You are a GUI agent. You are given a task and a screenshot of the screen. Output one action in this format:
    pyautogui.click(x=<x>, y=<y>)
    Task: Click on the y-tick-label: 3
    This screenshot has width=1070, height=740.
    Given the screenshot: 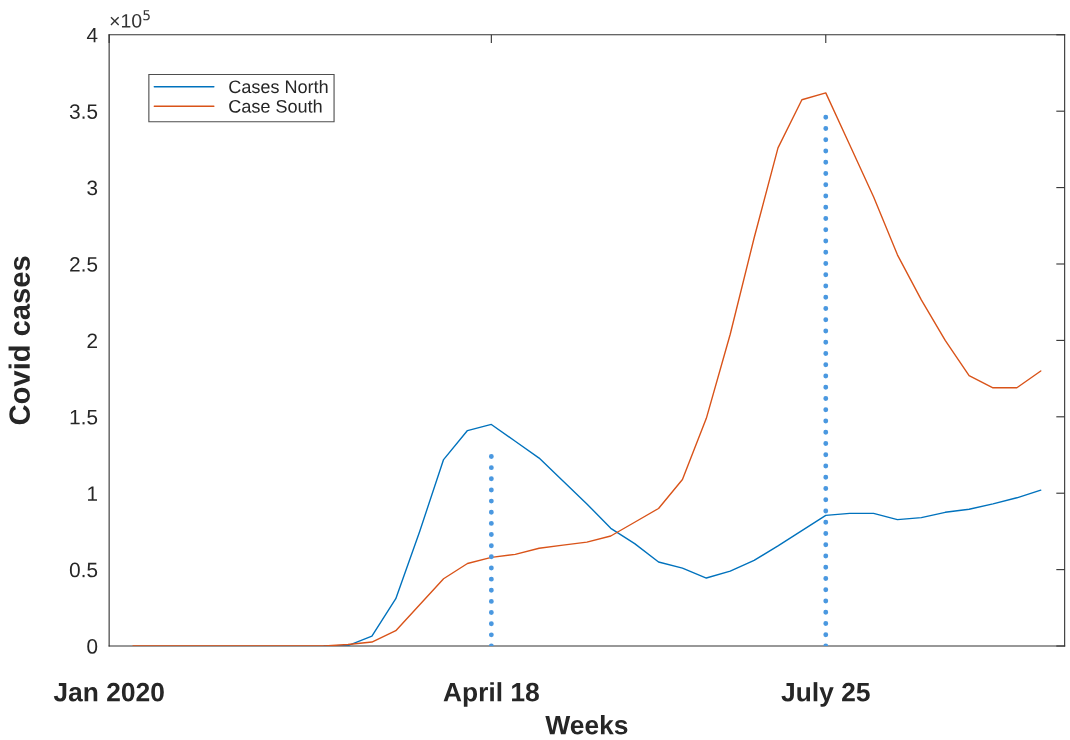 What is the action you would take?
    pyautogui.click(x=92, y=188)
    